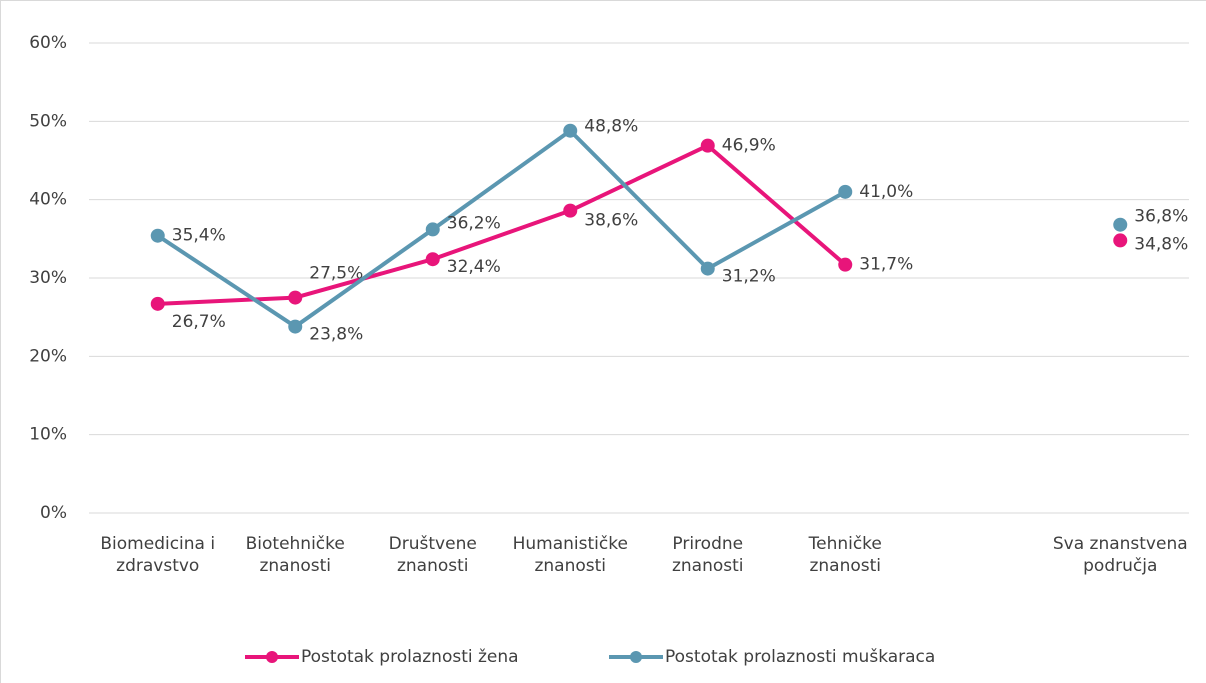 The width and height of the screenshot is (1206, 683). Describe the element at coordinates (474, 223) in the screenshot. I see `data-label: 36,2%` at that location.